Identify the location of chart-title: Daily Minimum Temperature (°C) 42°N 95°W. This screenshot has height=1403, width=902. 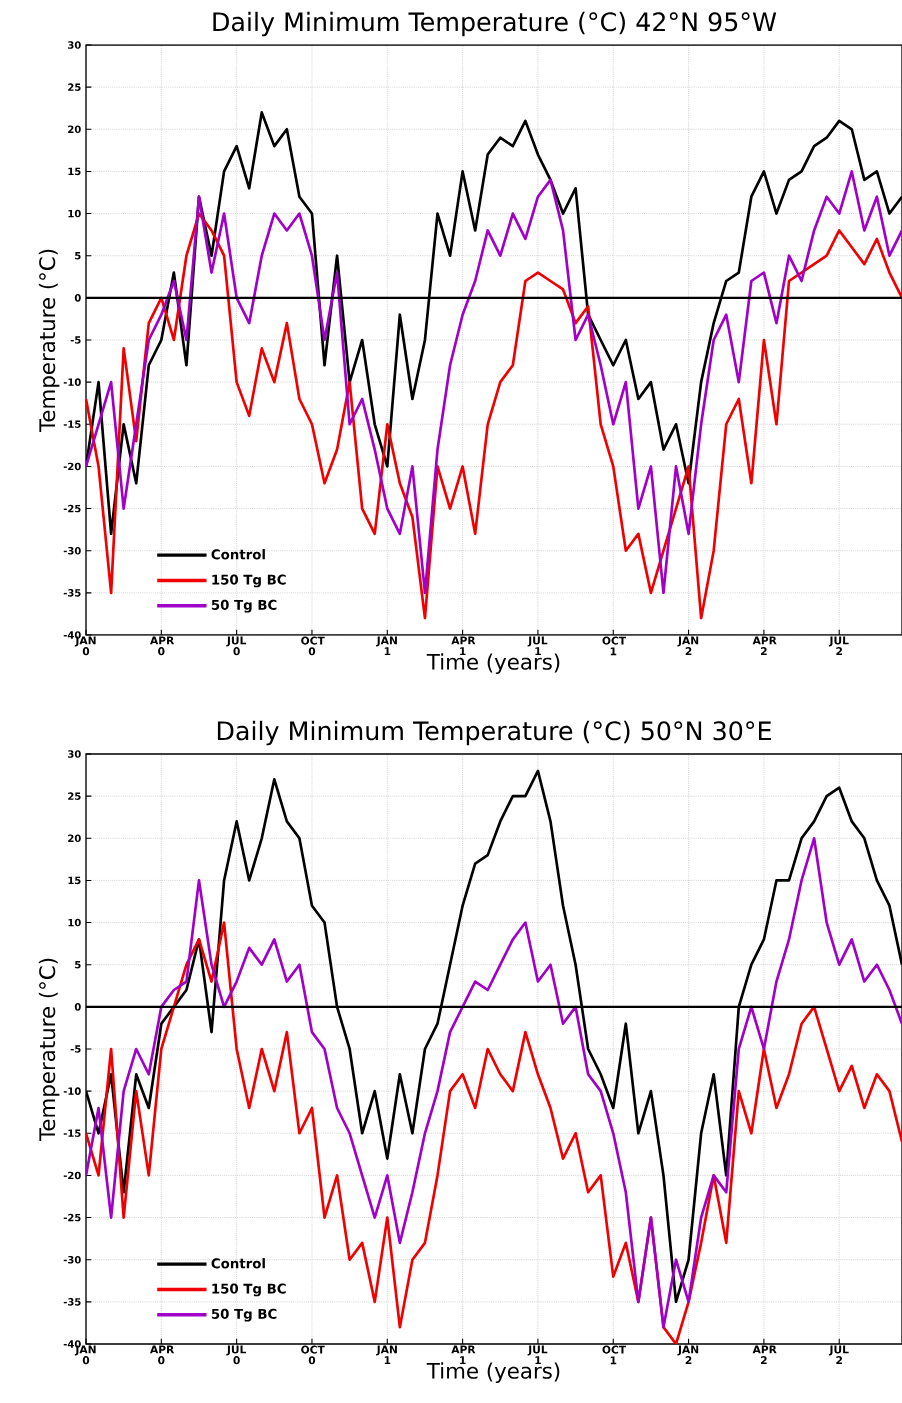
(495, 24).